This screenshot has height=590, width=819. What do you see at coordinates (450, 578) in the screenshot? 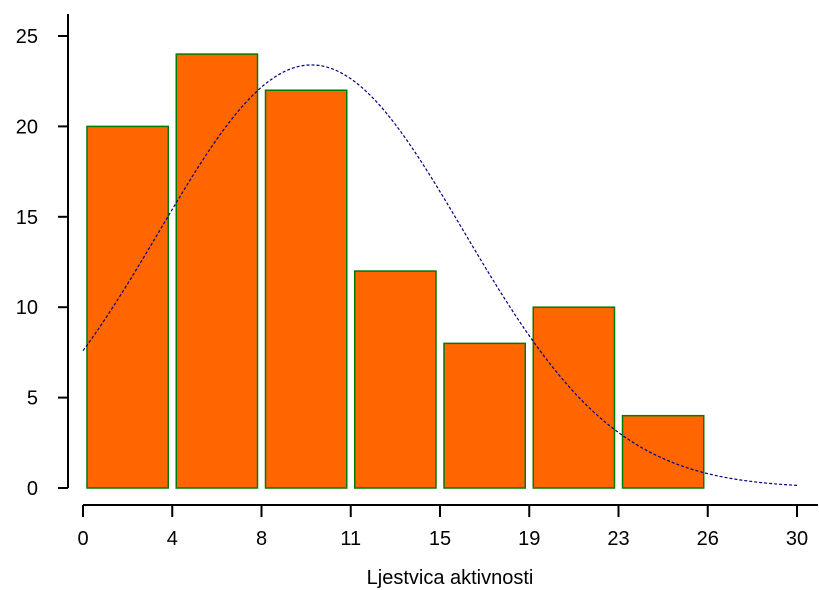
I see `x-axis-title: Ljestvica aktivnosti` at bounding box center [450, 578].